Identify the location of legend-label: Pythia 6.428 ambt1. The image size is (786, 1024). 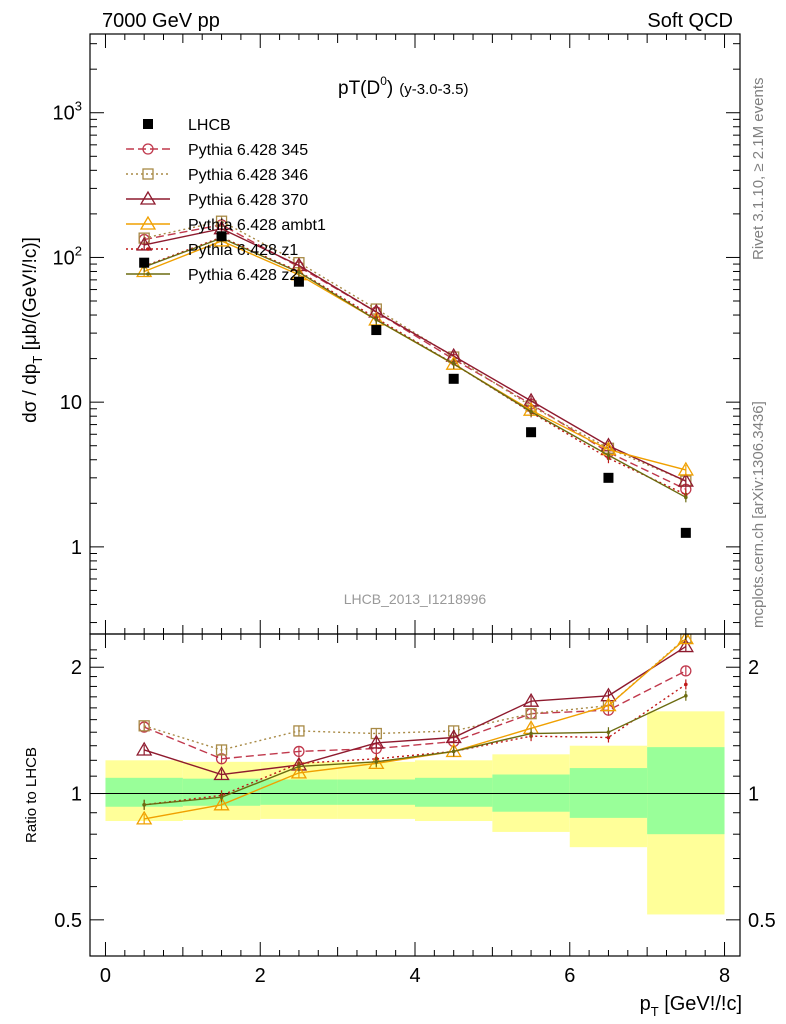
(257, 225).